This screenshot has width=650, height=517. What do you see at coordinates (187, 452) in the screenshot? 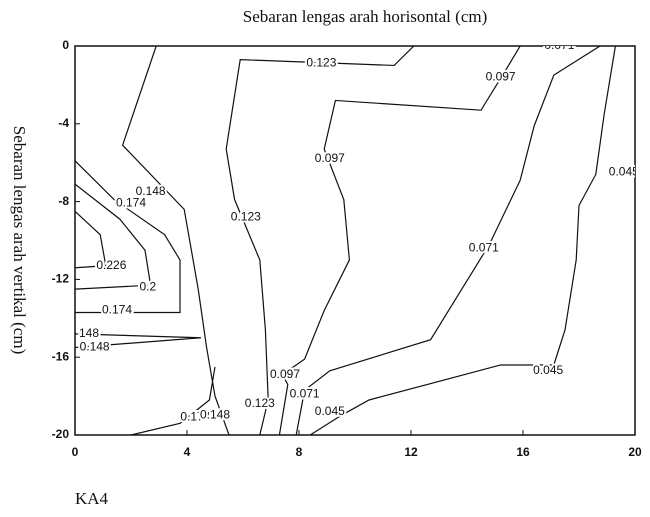
I see `x-tick-label: 4` at bounding box center [187, 452].